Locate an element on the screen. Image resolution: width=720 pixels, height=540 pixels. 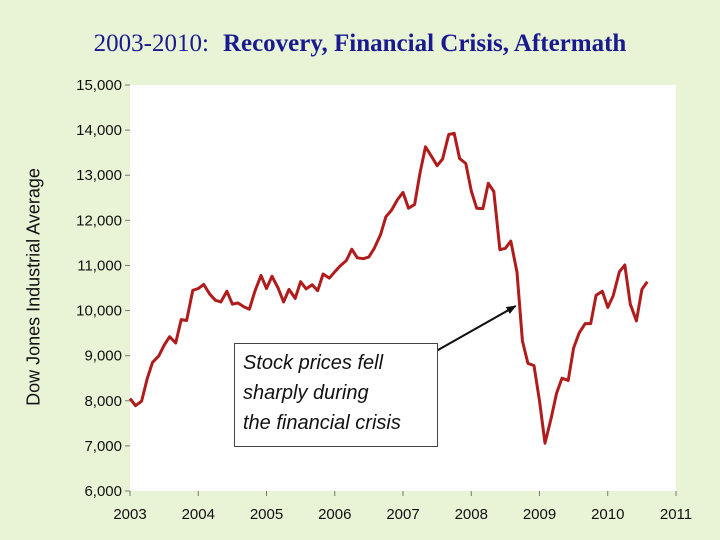
annotation-line-3: the financial crisis is located at coordinates (322, 423).